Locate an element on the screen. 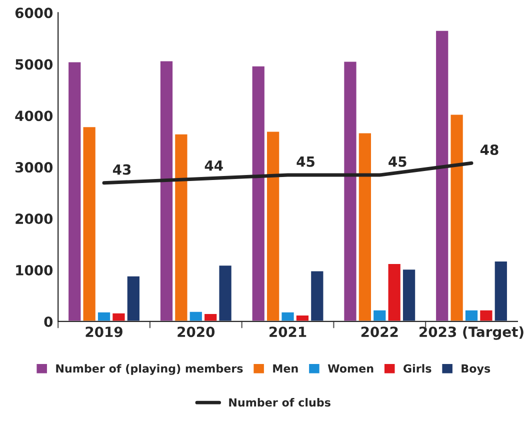 This screenshot has height=423, width=528. y-tick-label: 2000 is located at coordinates (34, 219).